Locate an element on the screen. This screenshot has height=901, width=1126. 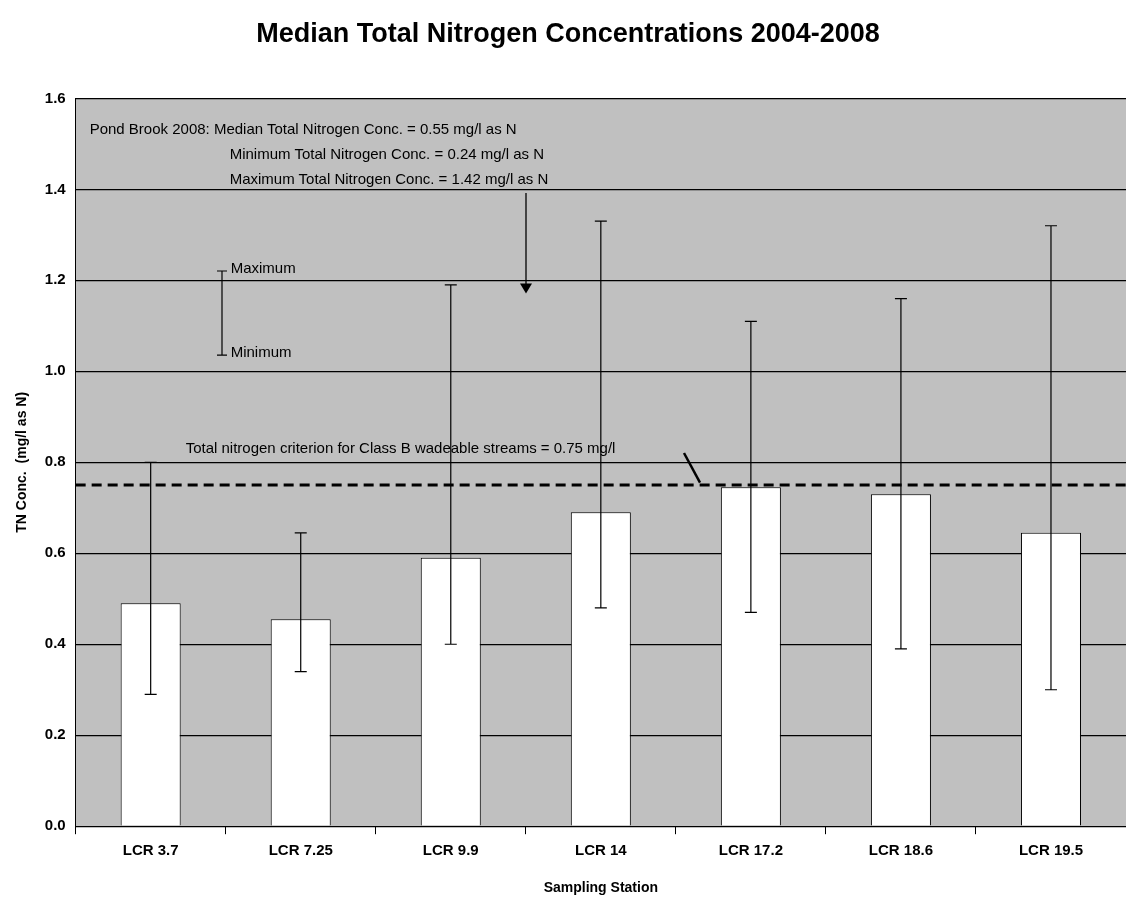
x-tick-label: LCR 18.6 is located at coordinates (901, 850).